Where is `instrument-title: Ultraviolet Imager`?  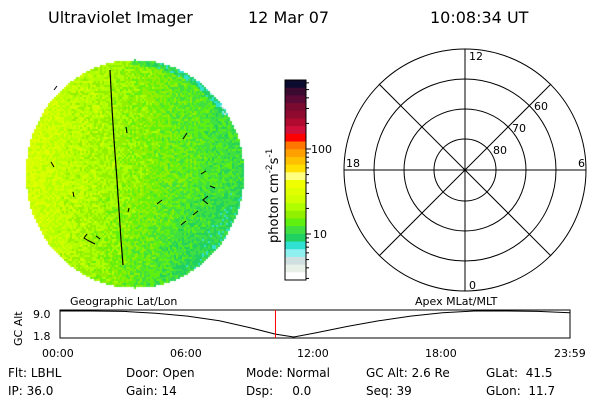 instrument-title: Ultraviolet Imager is located at coordinates (120, 17).